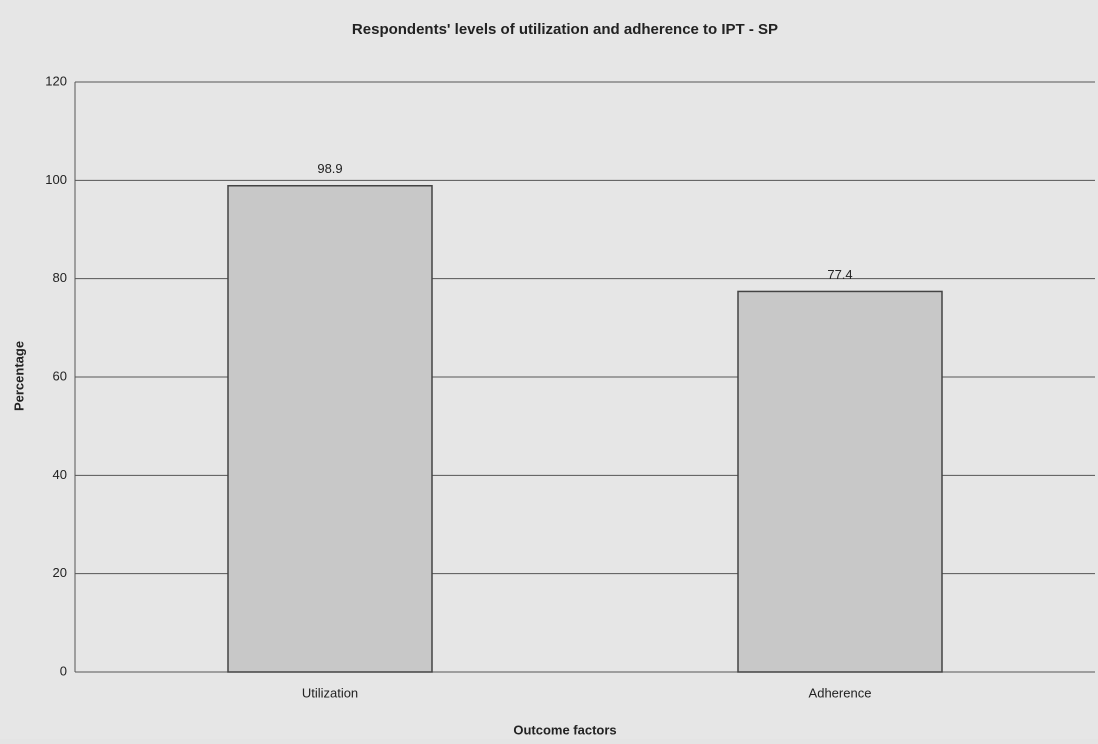 This screenshot has height=744, width=1098. Describe the element at coordinates (564, 729) in the screenshot. I see `x-axis-label: Outcome factors` at that location.